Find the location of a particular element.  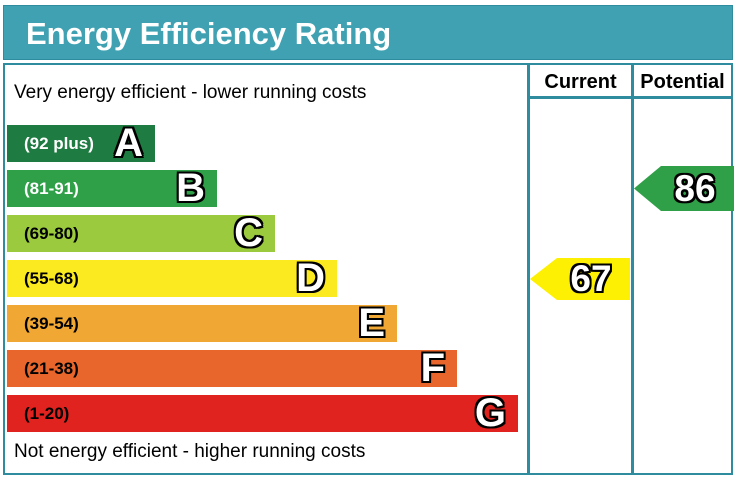

column-header-potential: Potential is located at coordinates (682, 82).